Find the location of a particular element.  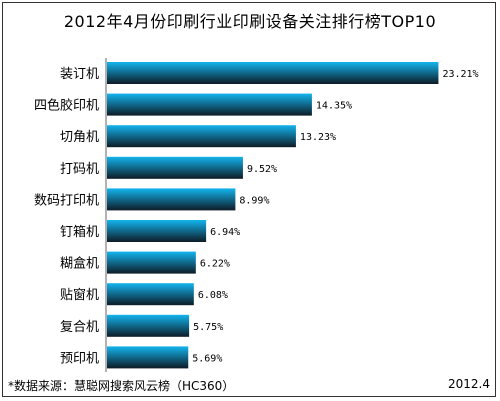

value-label-1: 14.35% is located at coordinates (334, 106).